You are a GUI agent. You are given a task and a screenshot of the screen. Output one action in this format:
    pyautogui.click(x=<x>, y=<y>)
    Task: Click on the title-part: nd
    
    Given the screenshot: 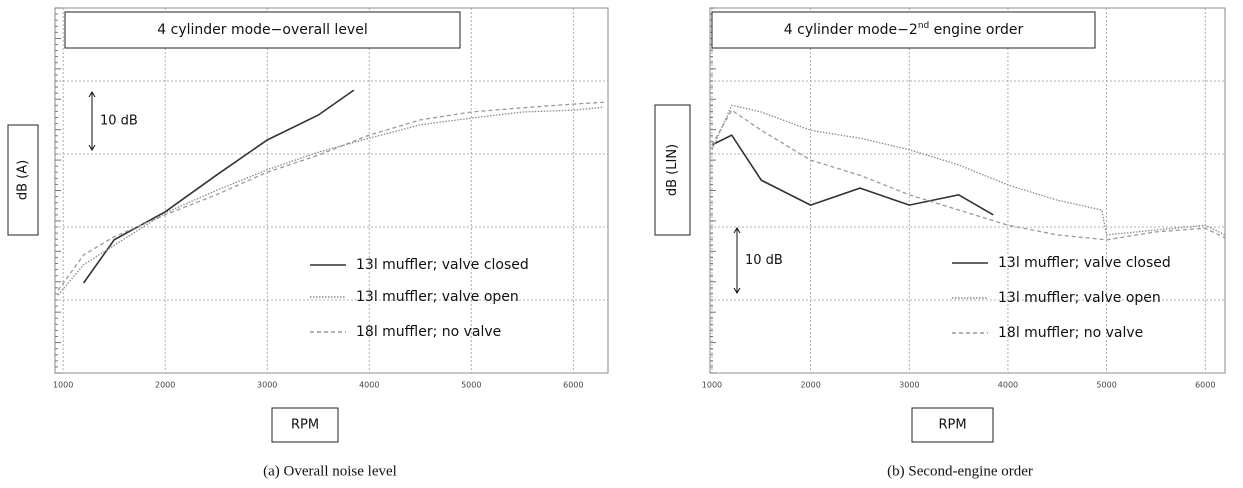 What is the action you would take?
    pyautogui.click(x=923, y=26)
    